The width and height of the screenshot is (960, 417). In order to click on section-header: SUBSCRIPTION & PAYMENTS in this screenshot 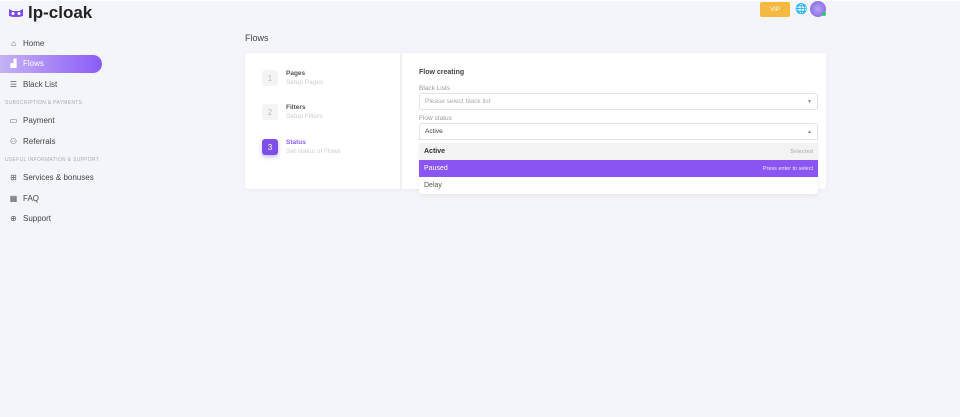, I will do `click(44, 102)`.